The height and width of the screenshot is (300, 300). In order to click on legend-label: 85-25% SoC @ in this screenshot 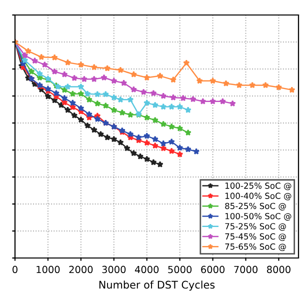, I will do `click(255, 206)`.